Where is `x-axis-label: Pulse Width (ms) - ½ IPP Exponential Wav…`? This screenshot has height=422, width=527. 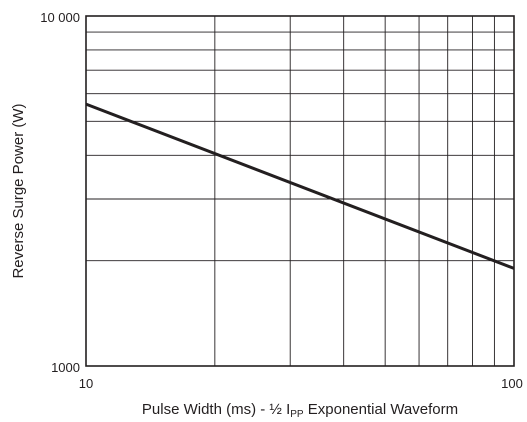 x-axis-label: Pulse Width (ms) - ½ IPP Exponential Wav… is located at coordinates (300, 410).